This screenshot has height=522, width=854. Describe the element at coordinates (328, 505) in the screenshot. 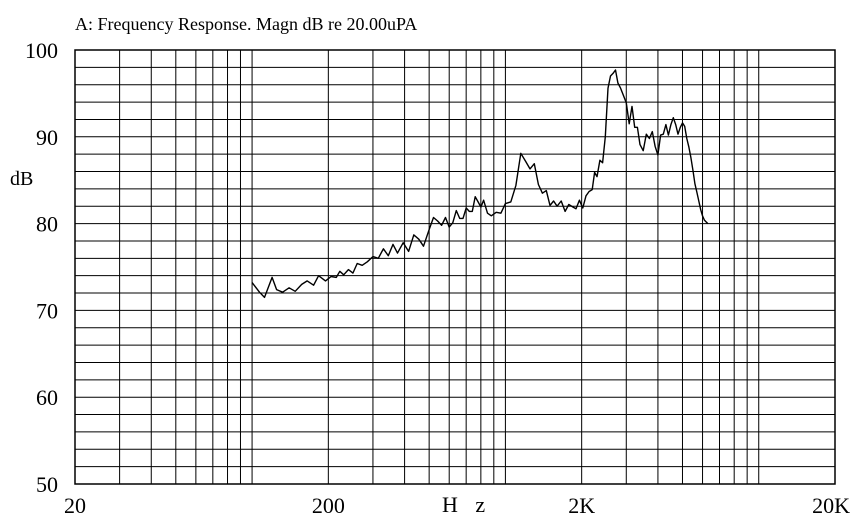

I see `x-tick-label: 200` at that location.